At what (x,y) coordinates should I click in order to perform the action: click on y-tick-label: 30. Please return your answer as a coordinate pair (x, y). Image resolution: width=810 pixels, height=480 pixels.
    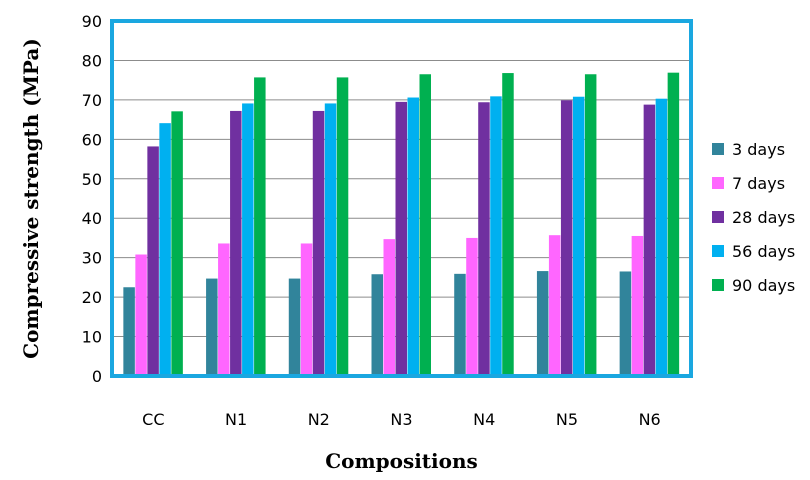
    Looking at the image, I should click on (92, 258).